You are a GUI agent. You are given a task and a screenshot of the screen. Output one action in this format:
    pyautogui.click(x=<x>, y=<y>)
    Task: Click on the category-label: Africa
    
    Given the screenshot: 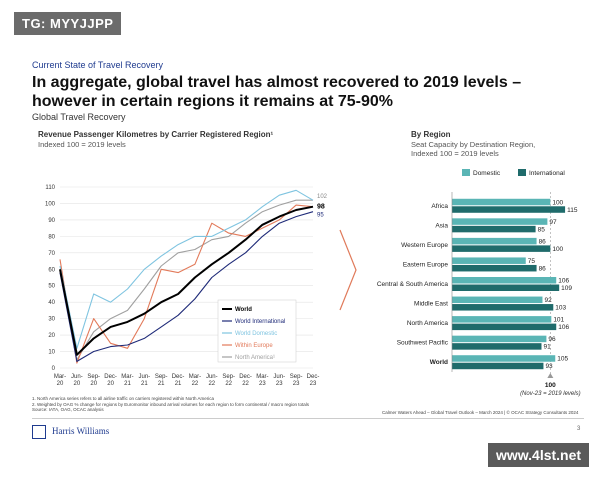 What is the action you would take?
    pyautogui.click(x=439, y=206)
    